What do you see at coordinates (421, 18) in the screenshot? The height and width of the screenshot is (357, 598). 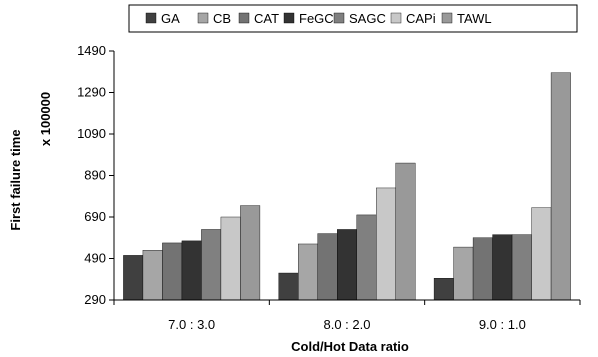 I see `legend-label-capi: CAPi` at bounding box center [421, 18].